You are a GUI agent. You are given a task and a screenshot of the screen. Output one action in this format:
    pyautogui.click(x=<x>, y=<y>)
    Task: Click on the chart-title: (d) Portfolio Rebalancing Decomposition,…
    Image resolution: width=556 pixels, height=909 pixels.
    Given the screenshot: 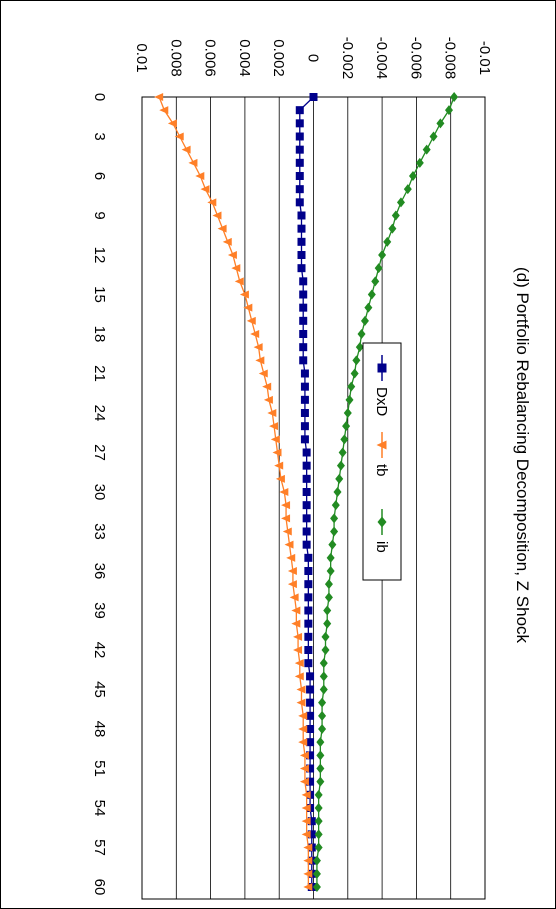 What is the action you would take?
    pyautogui.click(x=522, y=455)
    